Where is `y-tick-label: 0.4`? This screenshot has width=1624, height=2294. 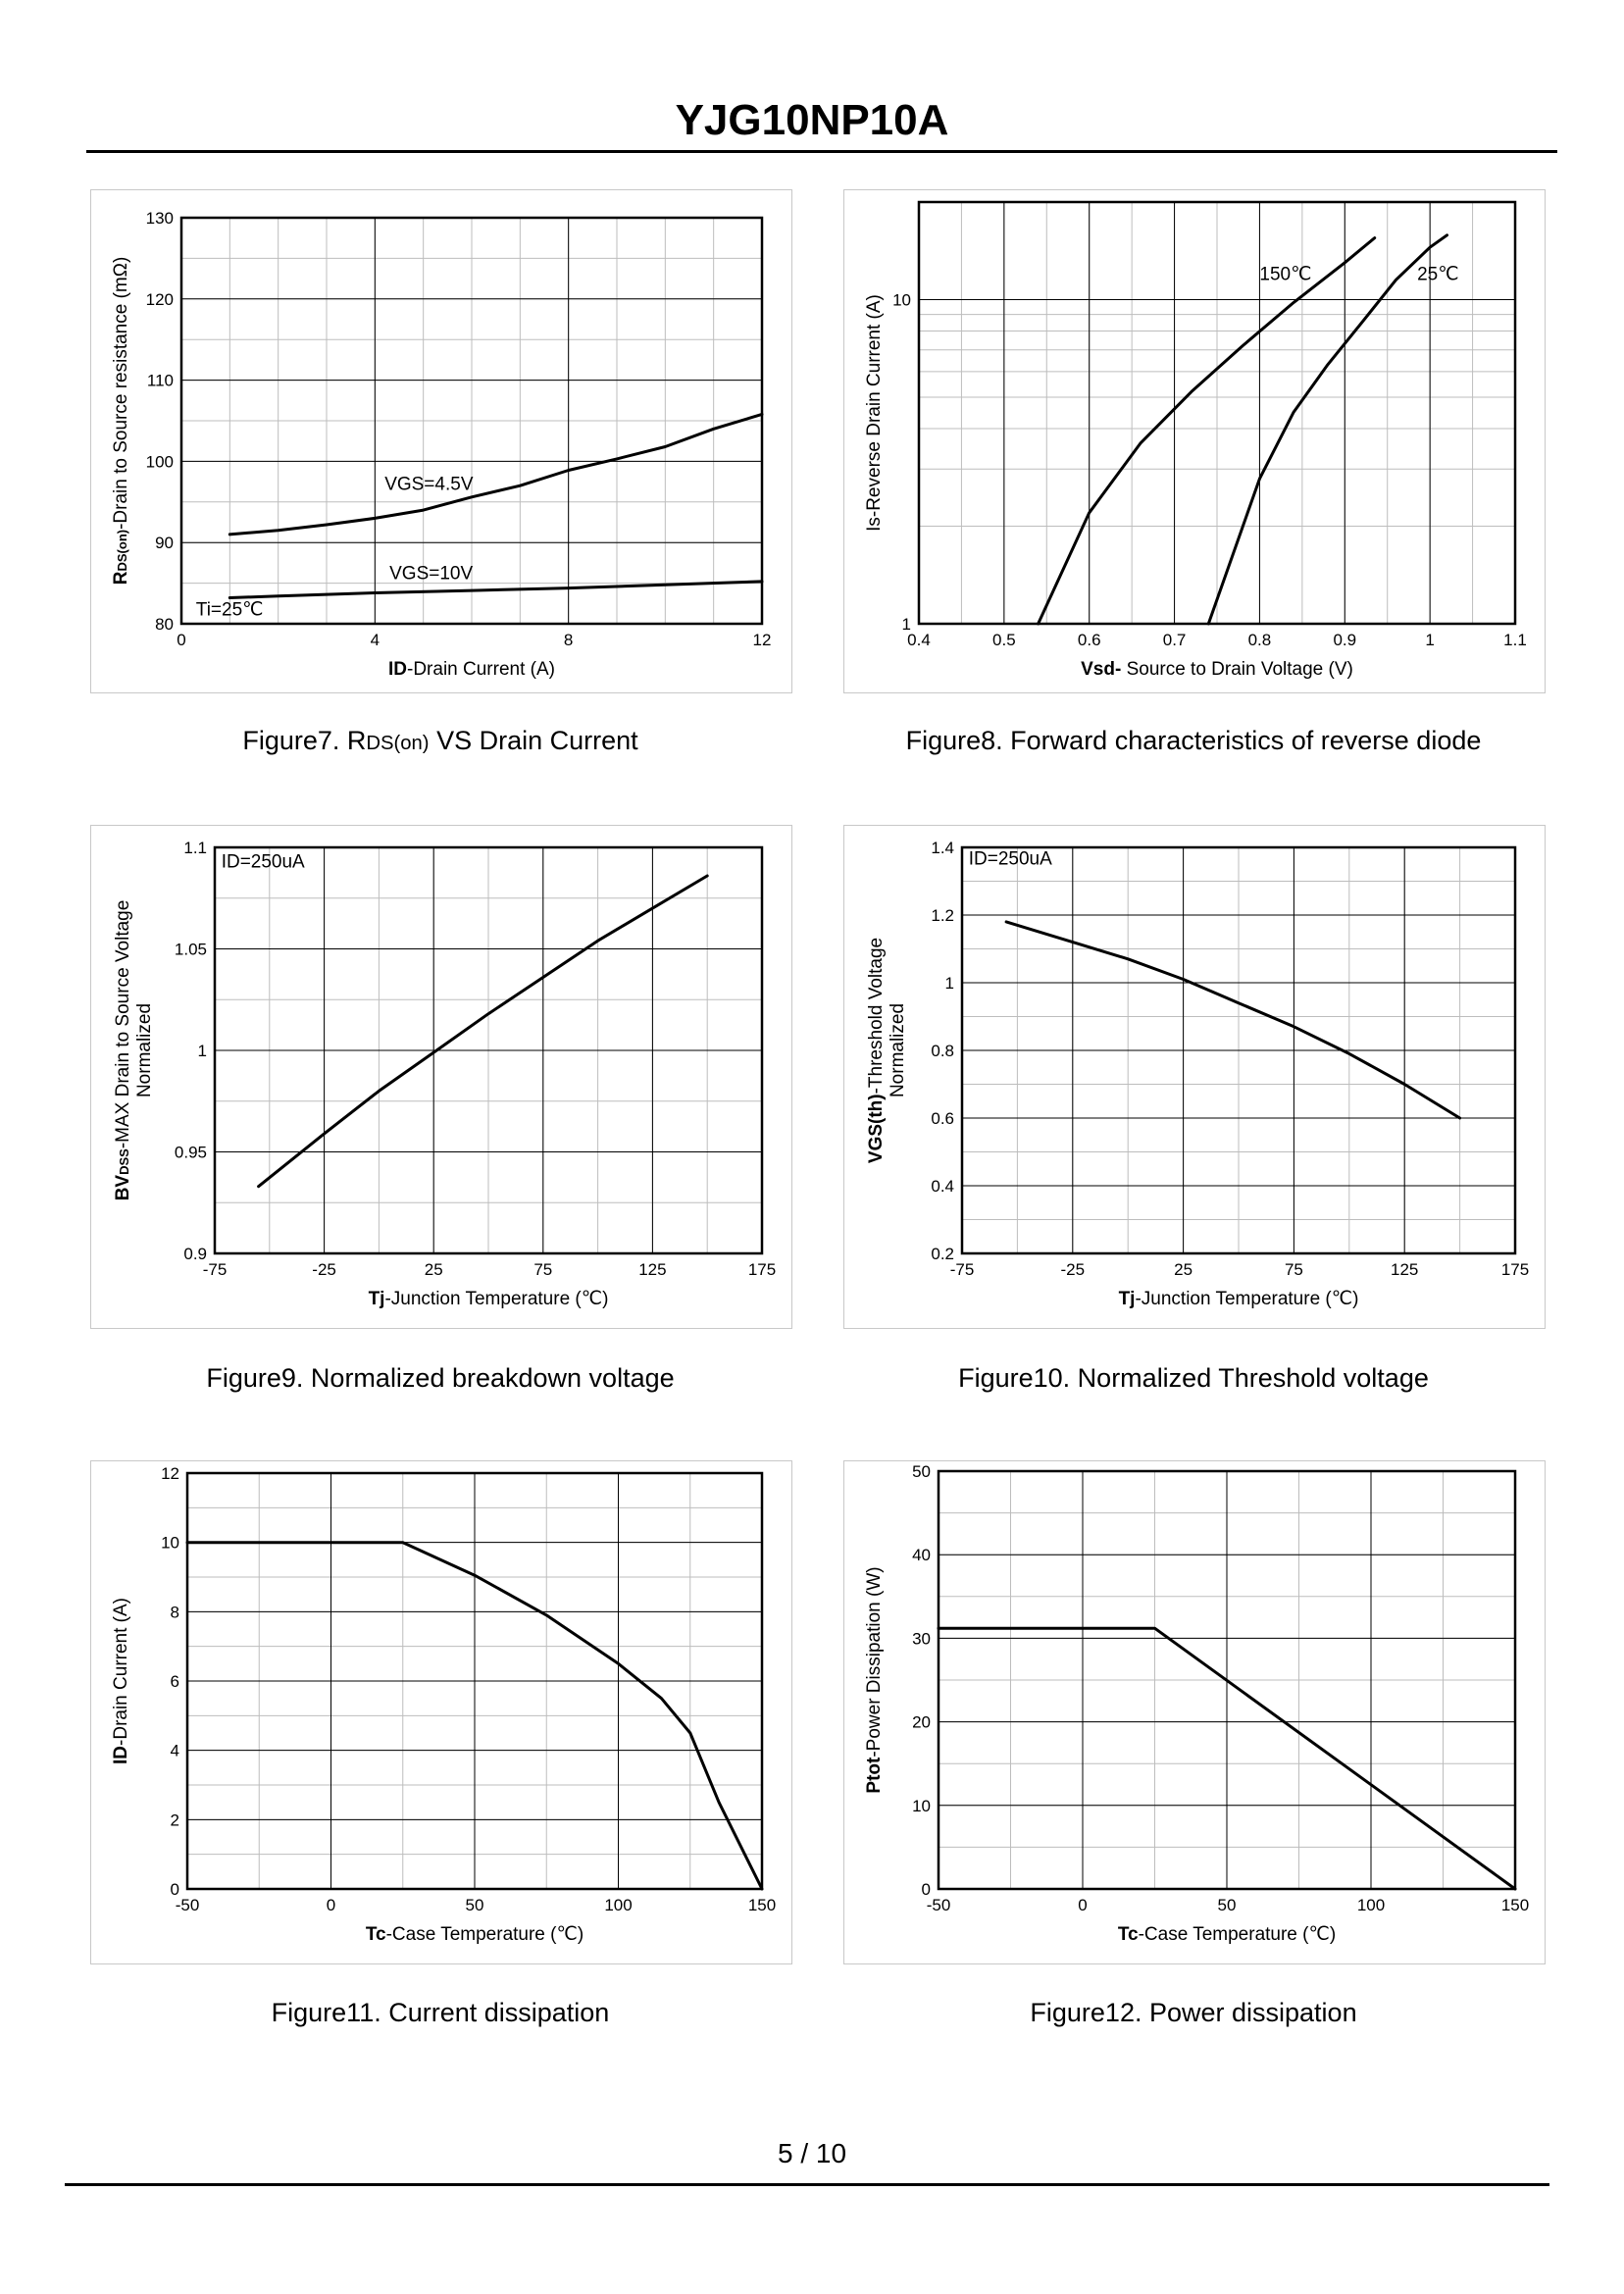 y-tick-label: 0.4 is located at coordinates (942, 1186).